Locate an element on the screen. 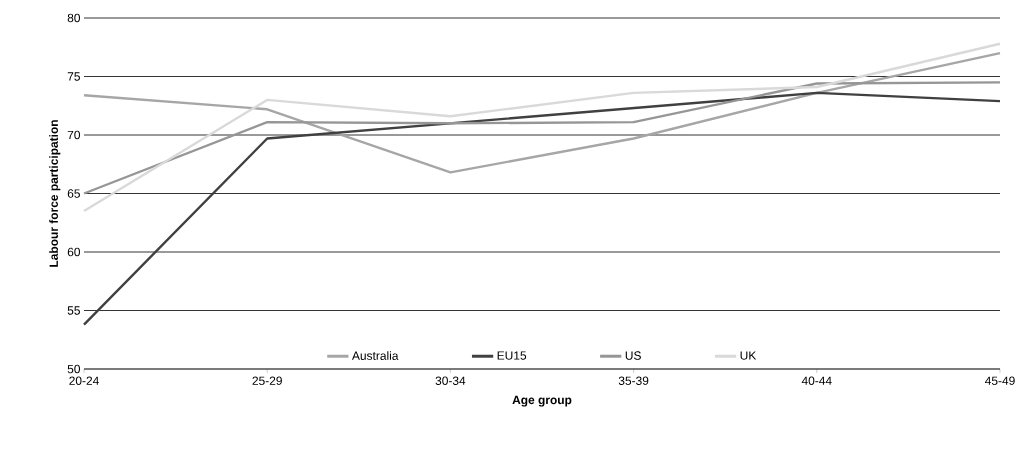 Image resolution: width=1030 pixels, height=451 pixels. y-tick-label: 70 is located at coordinates (74, 135).